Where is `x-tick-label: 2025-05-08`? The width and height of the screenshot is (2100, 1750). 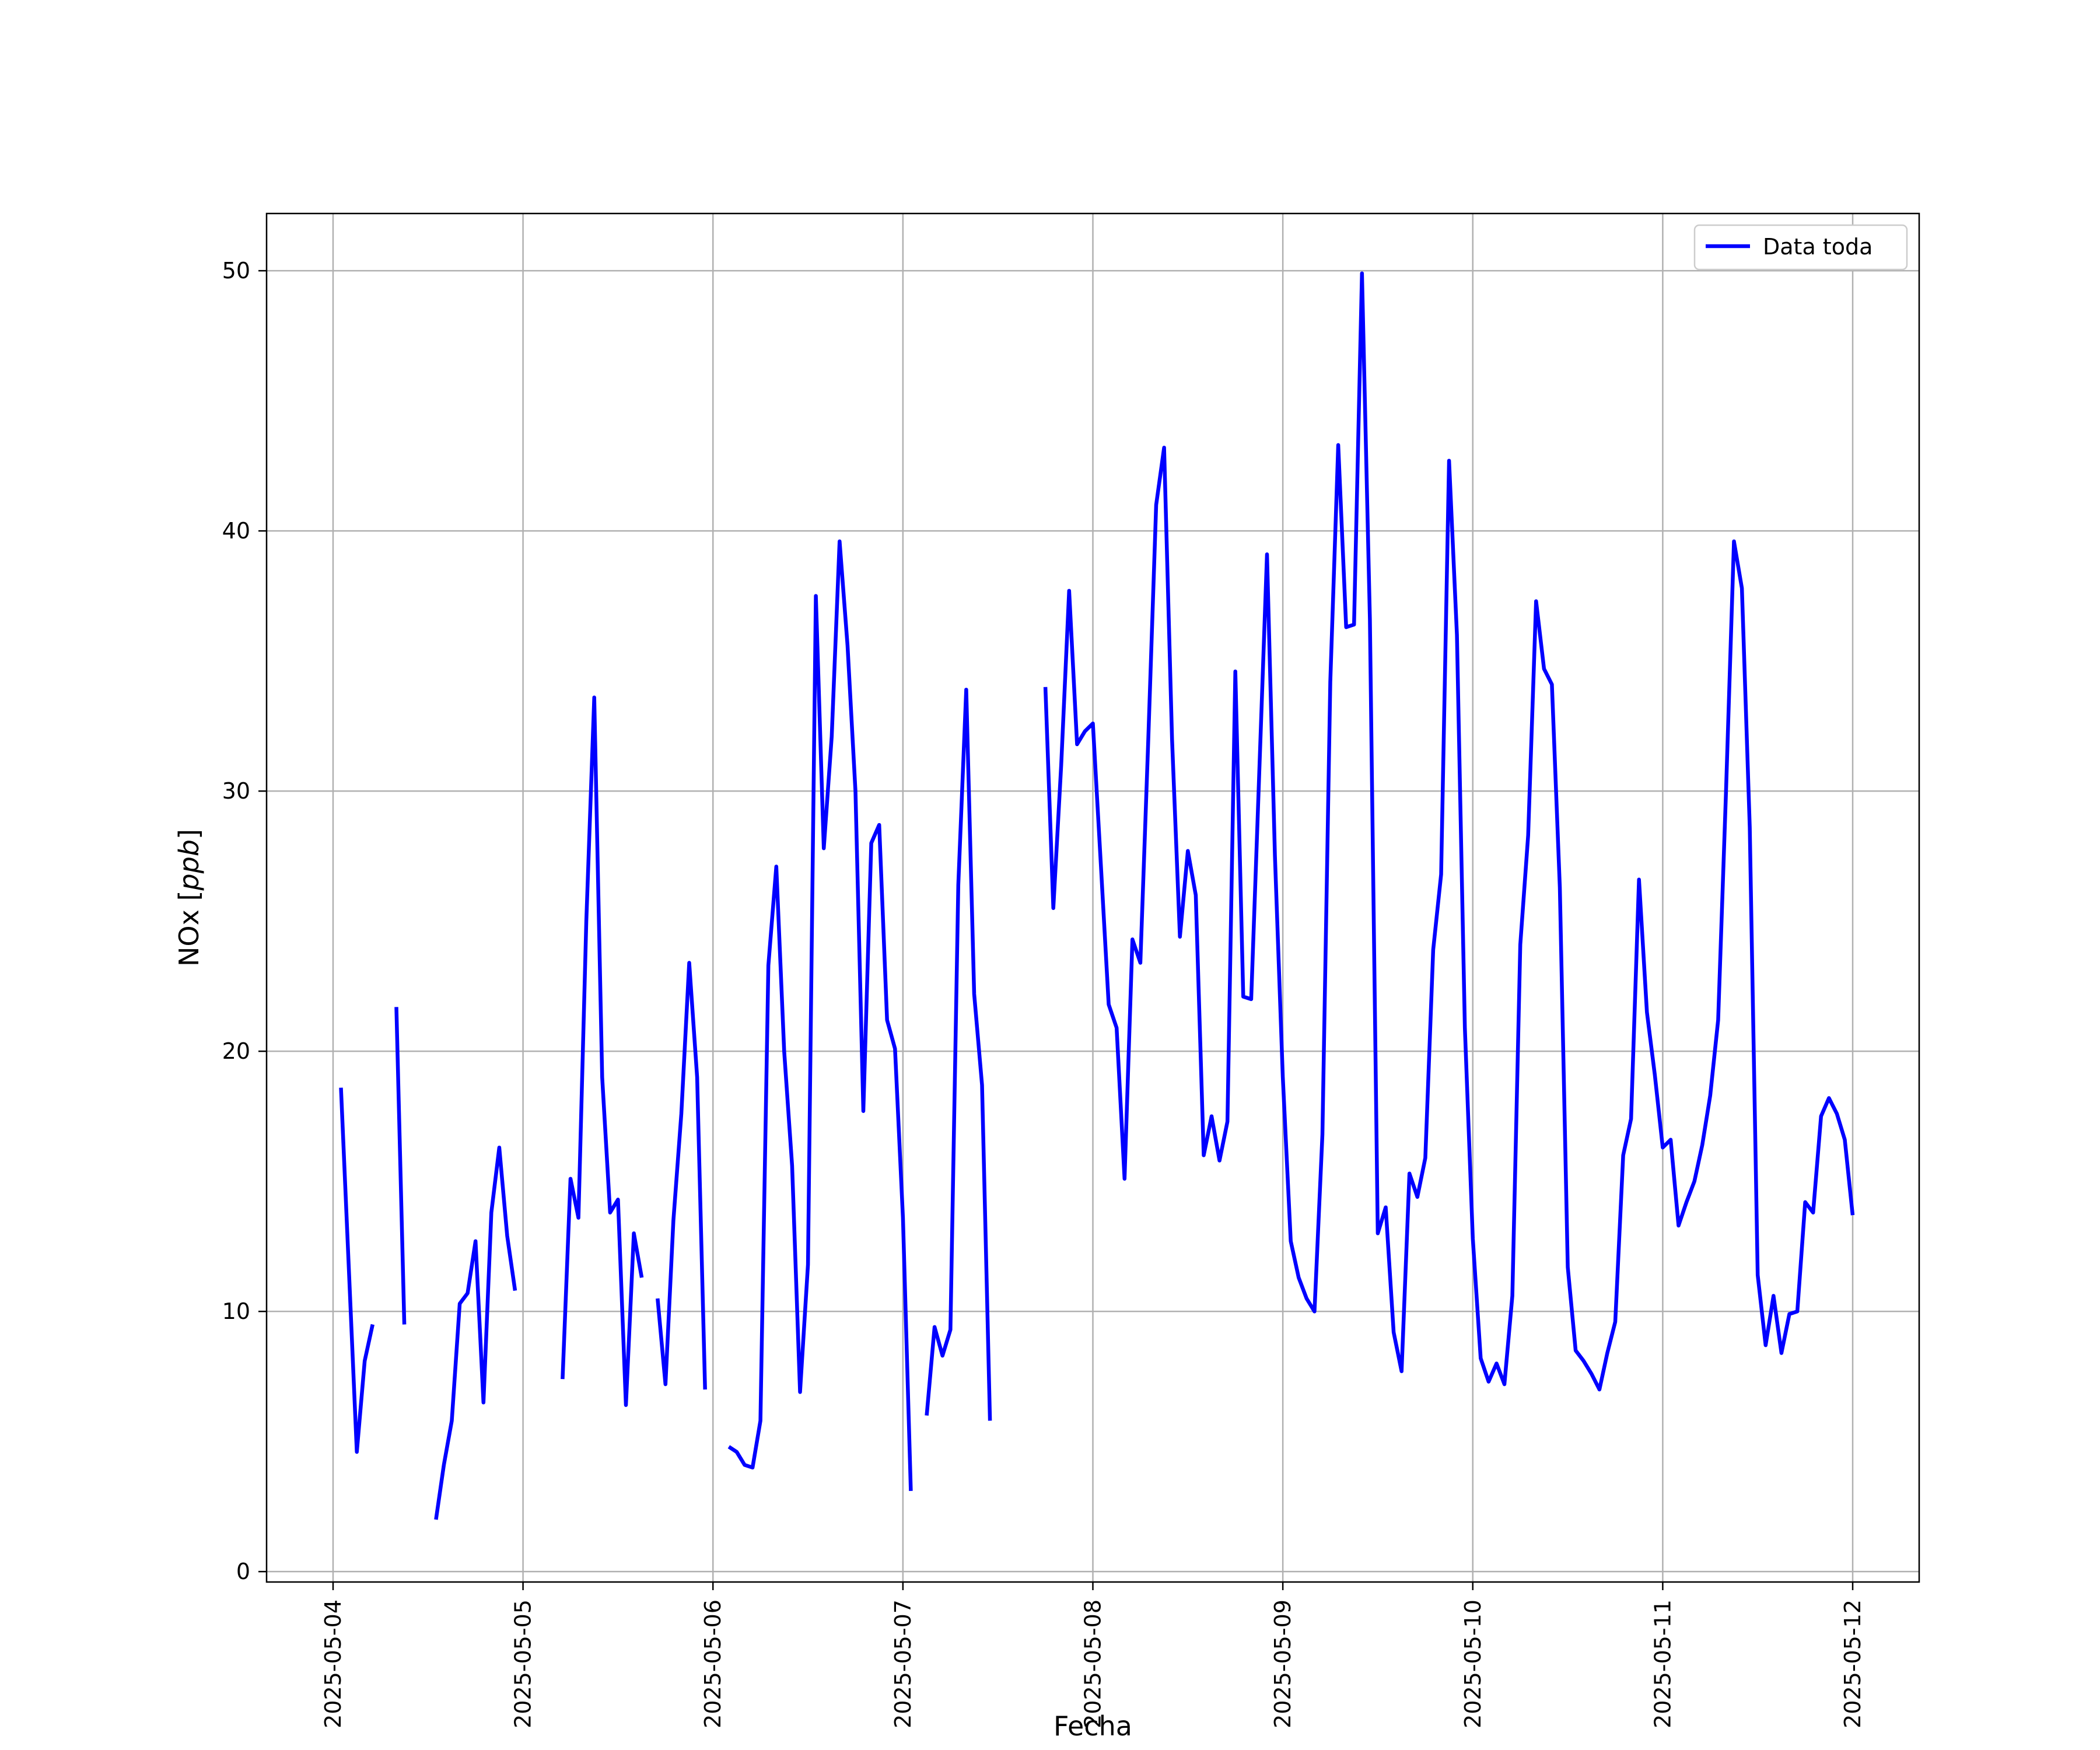
x-tick-label: 2025-05-08 is located at coordinates (1093, 1664).